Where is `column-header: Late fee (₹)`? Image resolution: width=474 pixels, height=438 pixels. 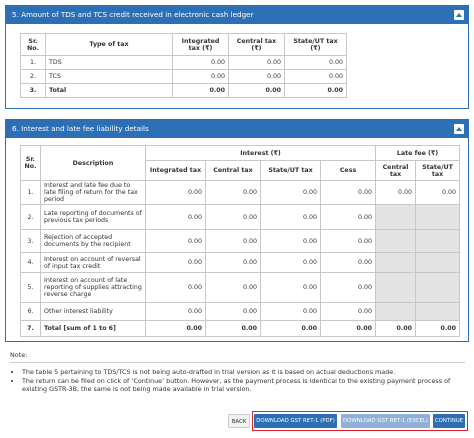
column-header: Late fee (₹) is located at coordinates (418, 153).